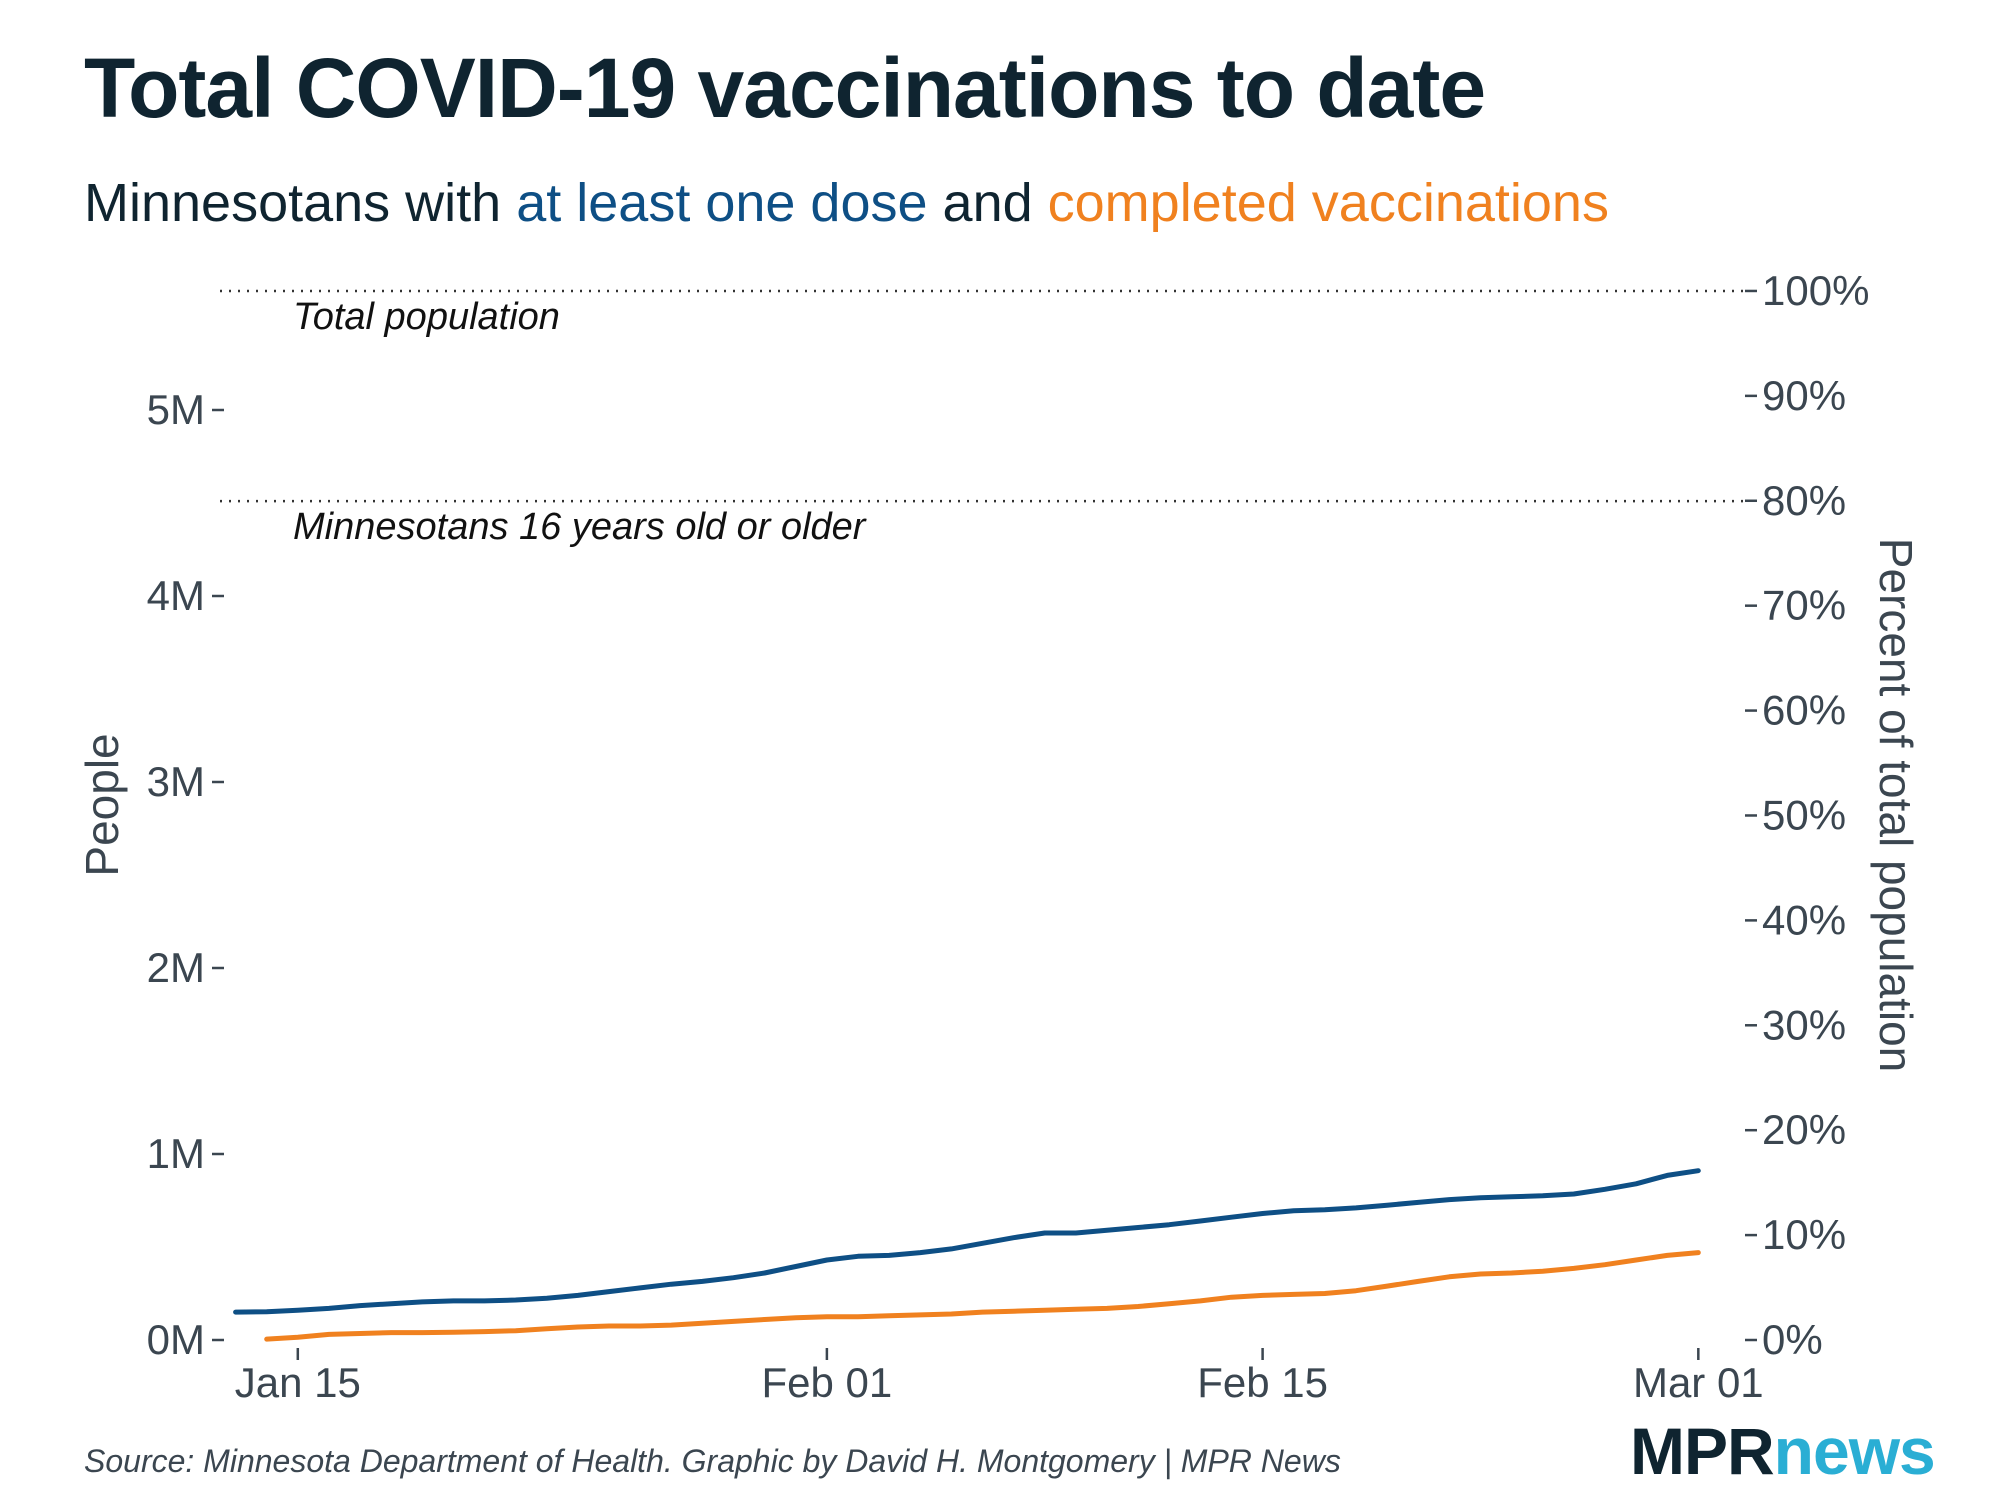  Describe the element at coordinates (1804, 710) in the screenshot. I see `y2-tick-label-6: 60%` at that location.